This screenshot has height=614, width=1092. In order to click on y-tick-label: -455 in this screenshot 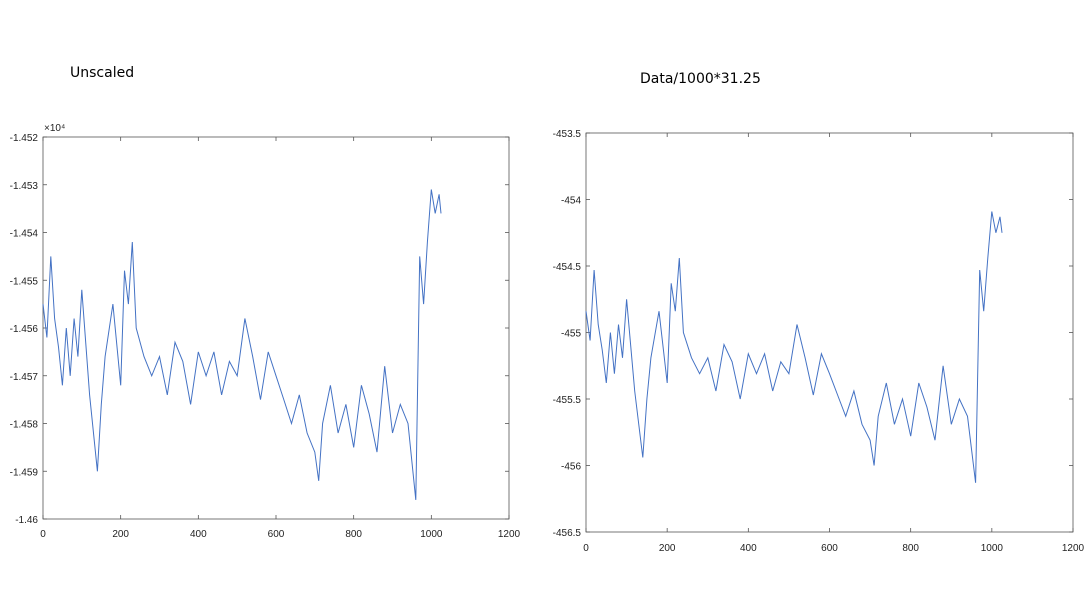, I will do `click(571, 334)`.